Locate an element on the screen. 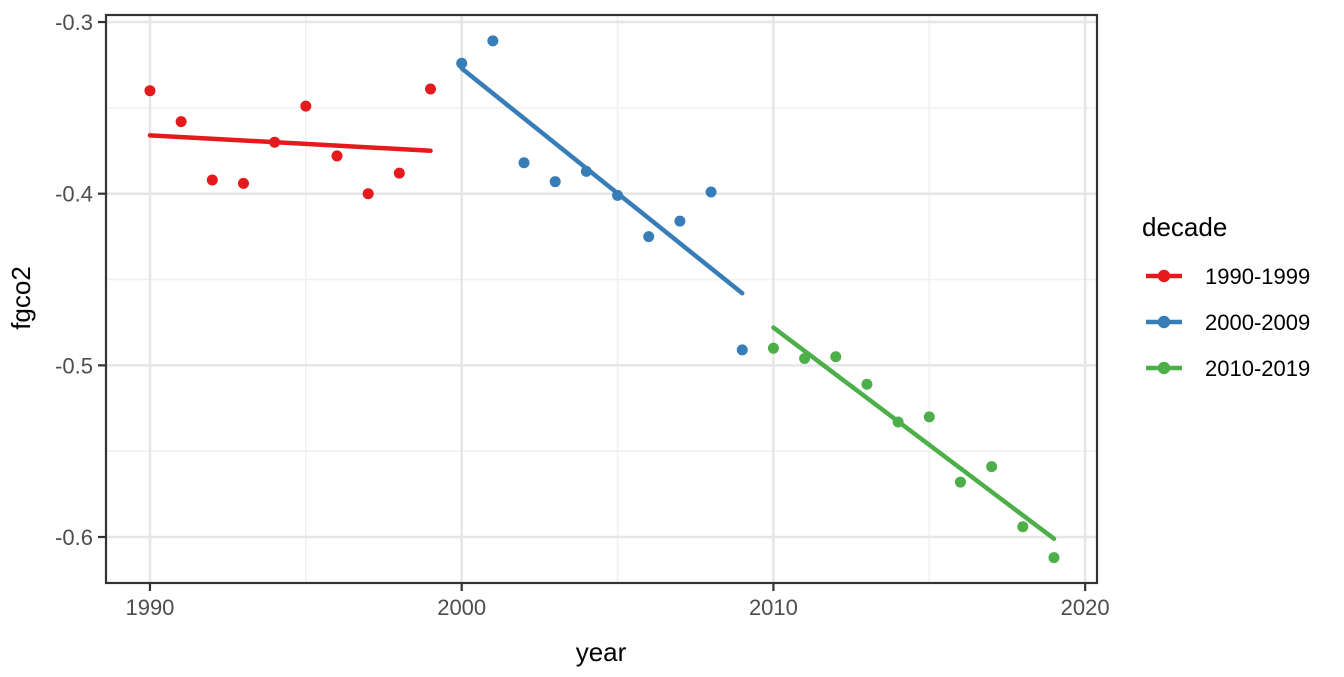 This screenshot has width=1344, height=677. legend-label: 2000-2009 is located at coordinates (1257, 322).